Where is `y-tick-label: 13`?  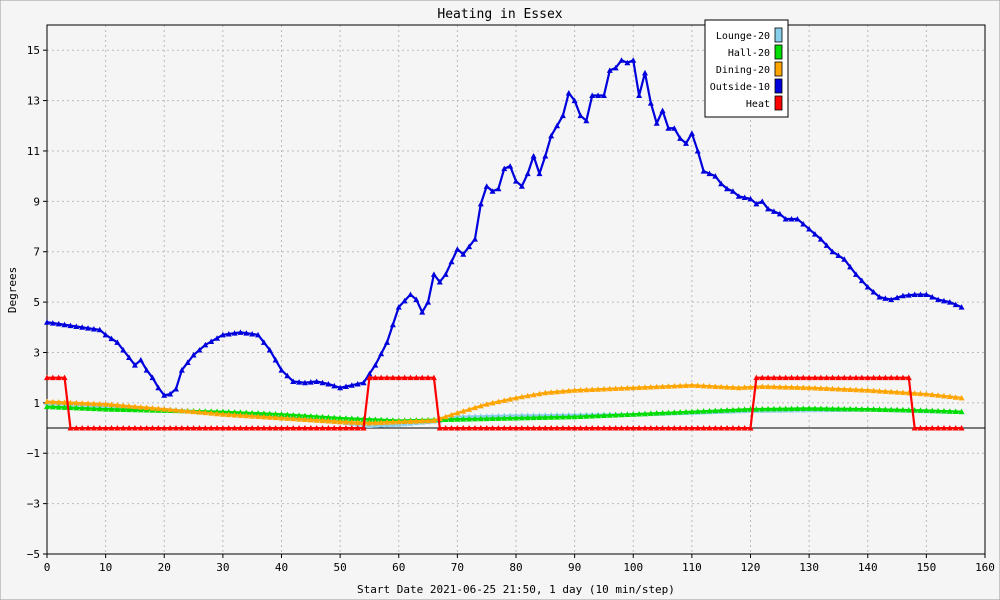
y-tick-label: 13 is located at coordinates (33, 101).